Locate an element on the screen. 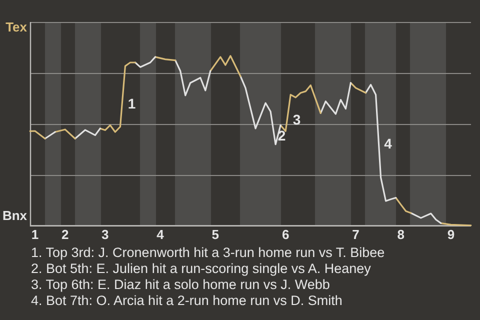 This screenshot has width=480, height=320. text: Bnx is located at coordinates (15, 215).